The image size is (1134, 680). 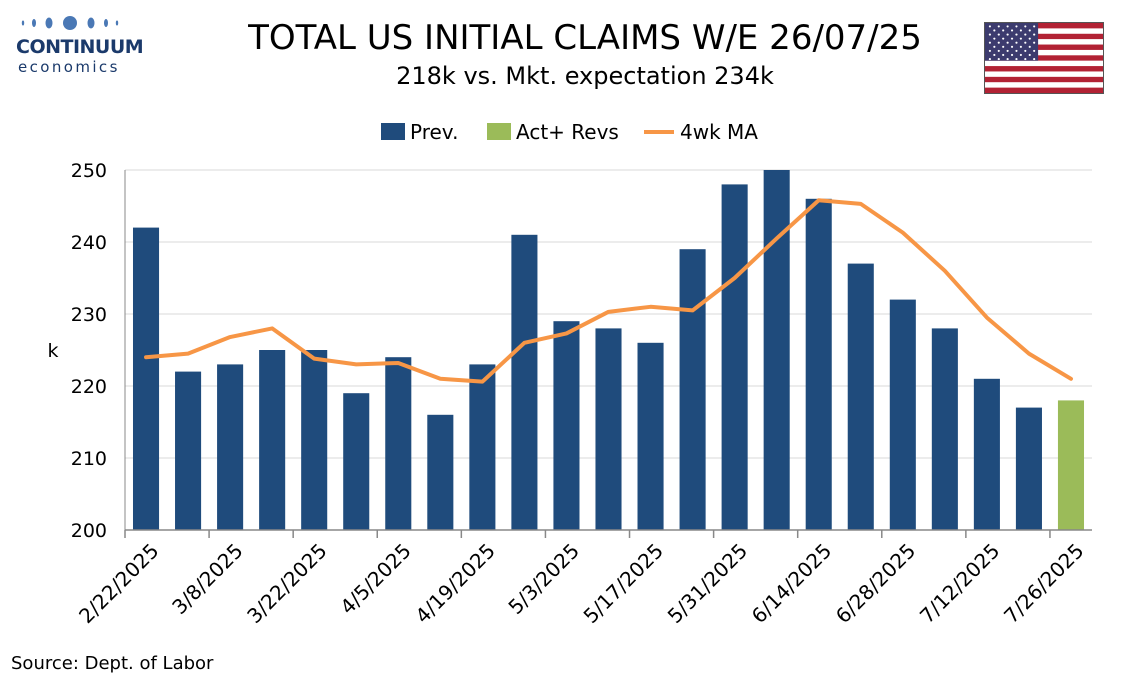 I want to click on legend-ma-label: 4wk MA, so click(x=719, y=132).